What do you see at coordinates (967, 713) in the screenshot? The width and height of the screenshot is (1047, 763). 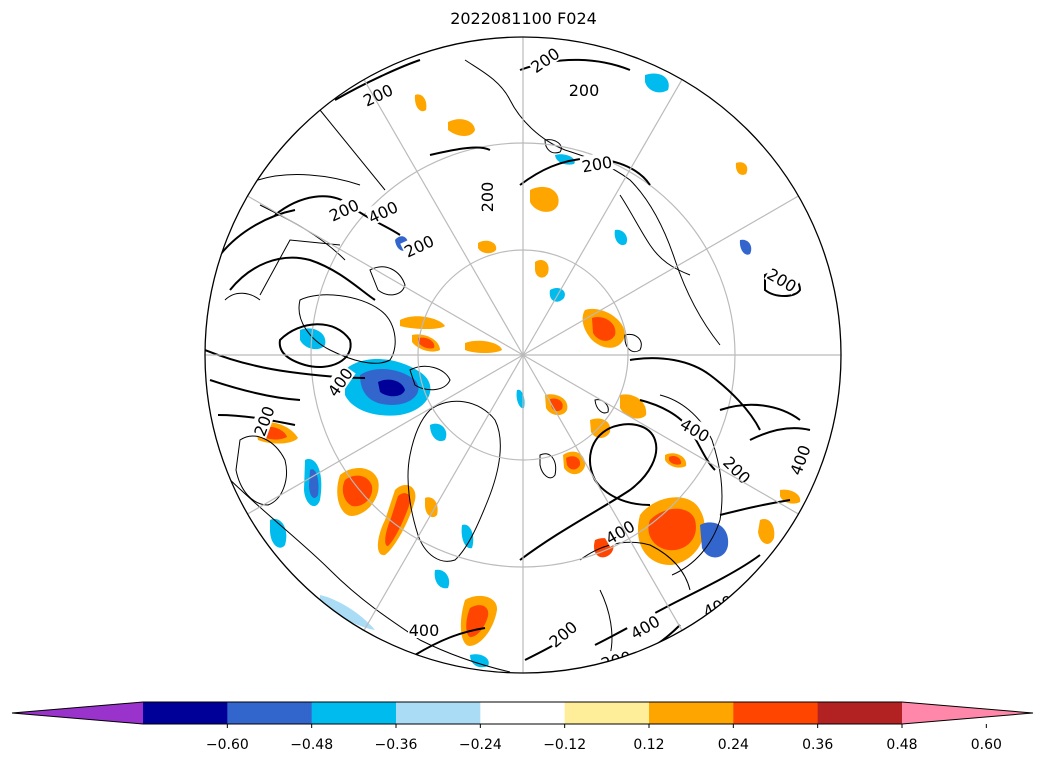 I see `colorbar-extend-max` at bounding box center [967, 713].